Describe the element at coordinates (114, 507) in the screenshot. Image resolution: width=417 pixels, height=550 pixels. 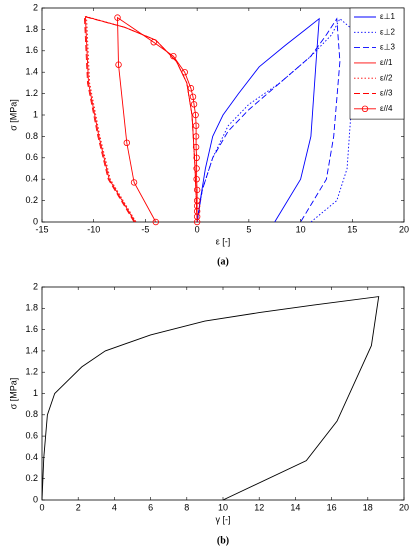
I see `x-tick-label: 4` at that location.